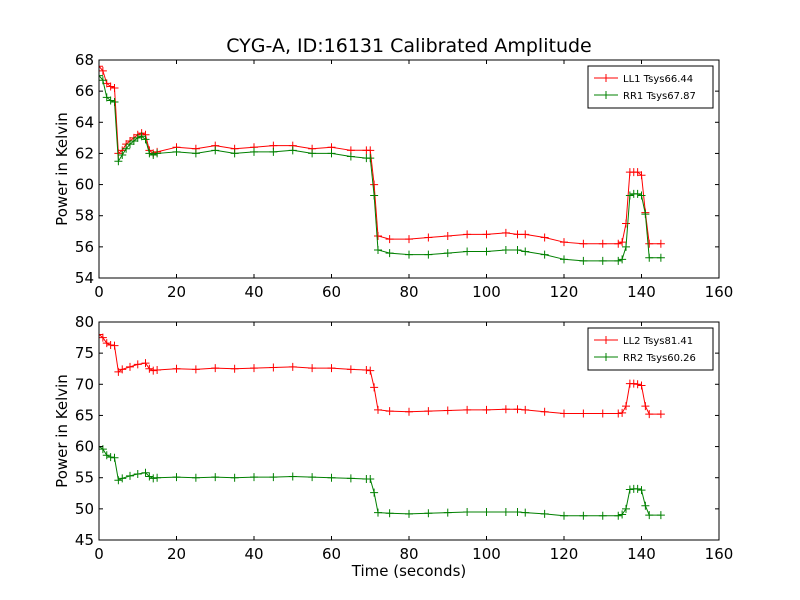 This screenshot has width=800, height=600. Describe the element at coordinates (84, 478) in the screenshot. I see `chart-2-y-tick-label: 55` at that location.